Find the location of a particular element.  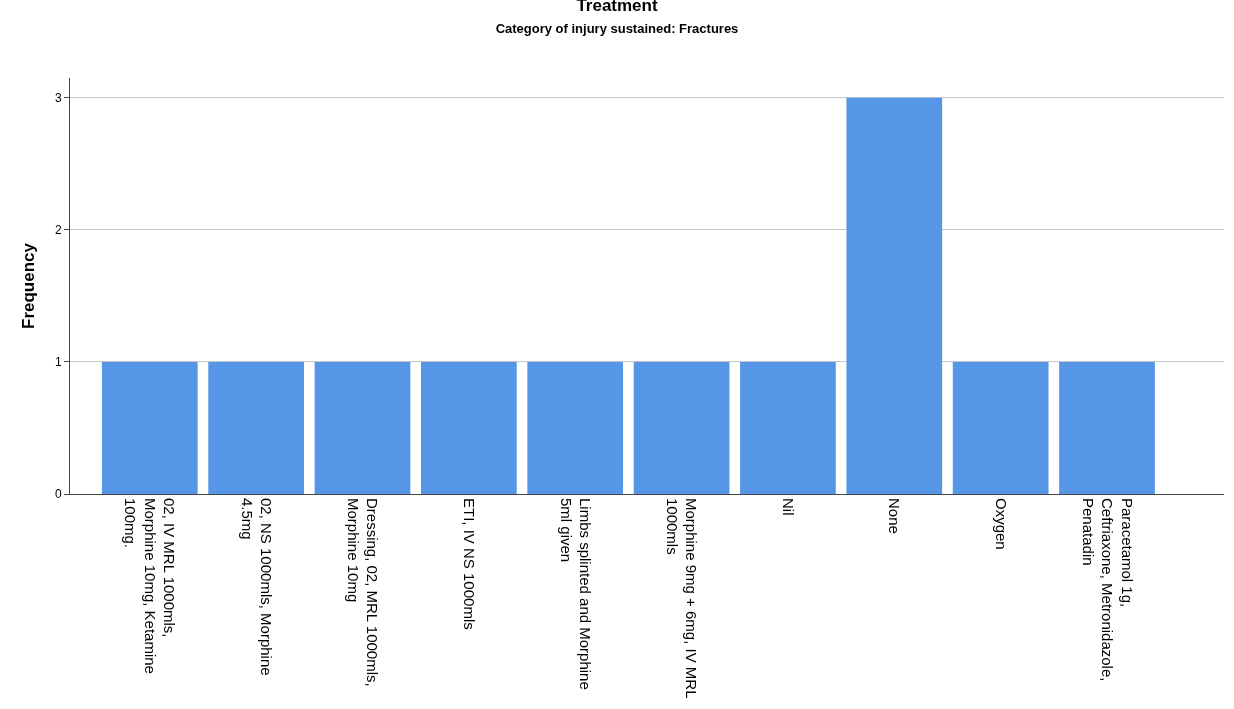

x-tick-label: 02, IV MRL 1000mls, Morphine 10mg, Ketamine 100mg. is located at coordinates (150, 586).